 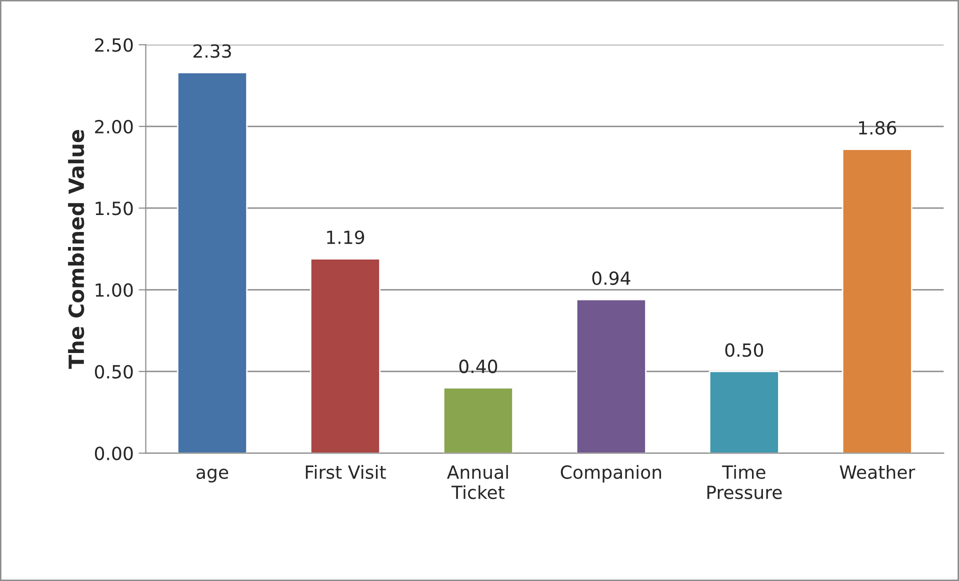 I want to click on x-tick-label: Weather, so click(x=878, y=471).